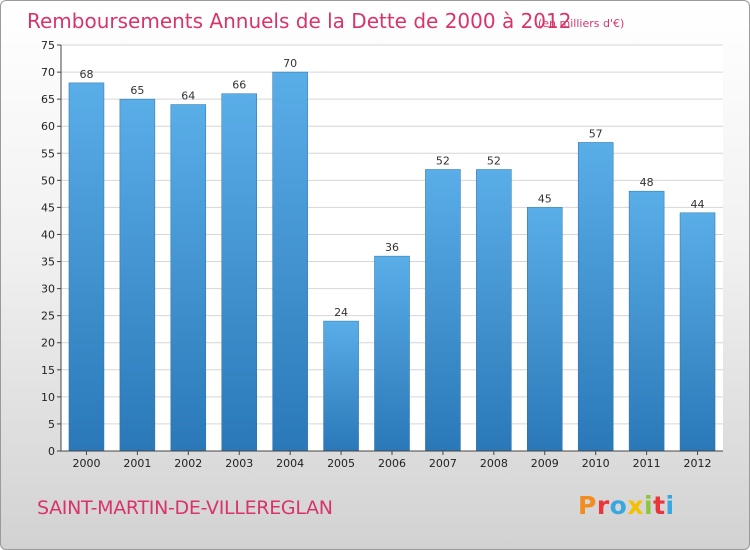  What do you see at coordinates (443, 161) in the screenshot?
I see `value-label-2007: 52` at bounding box center [443, 161].